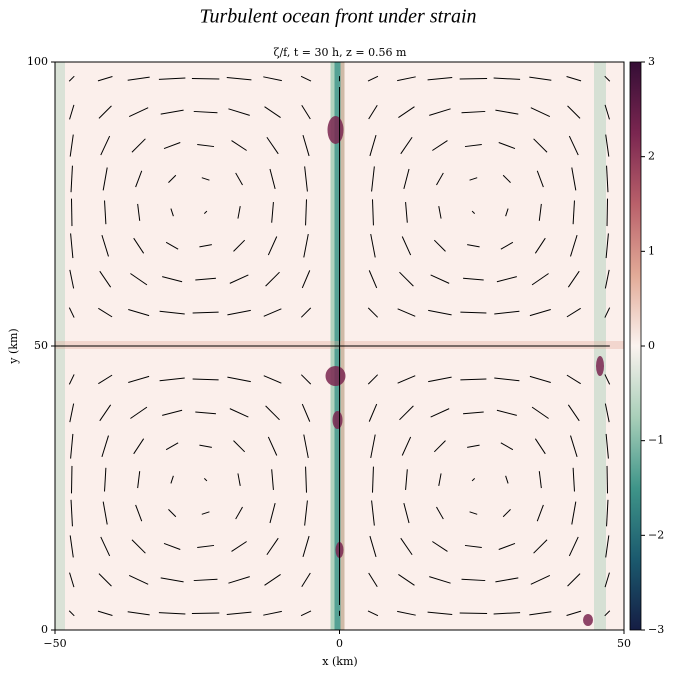 The width and height of the screenshot is (676, 676). What do you see at coordinates (41, 345) in the screenshot?
I see `y-tick-label: 50` at bounding box center [41, 345].